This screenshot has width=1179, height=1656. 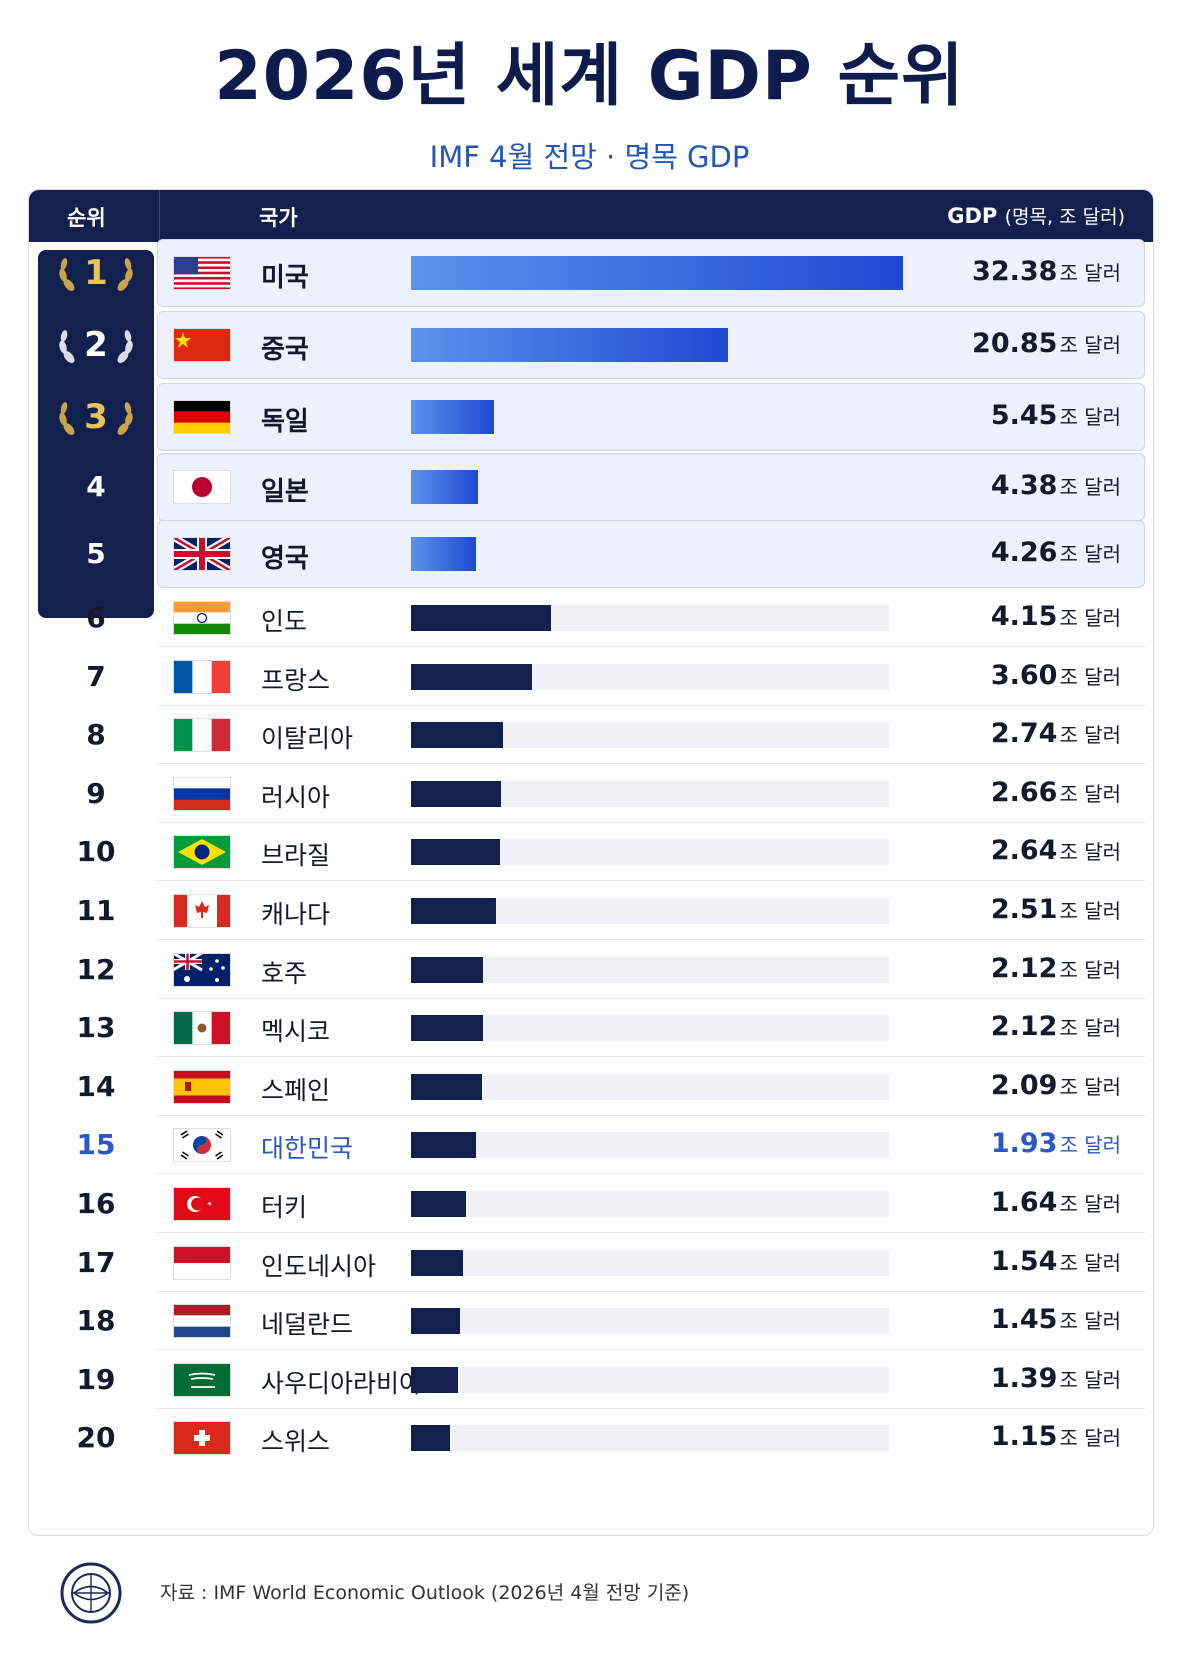 What do you see at coordinates (202, 345) in the screenshot?
I see `china-flag-icon` at bounding box center [202, 345].